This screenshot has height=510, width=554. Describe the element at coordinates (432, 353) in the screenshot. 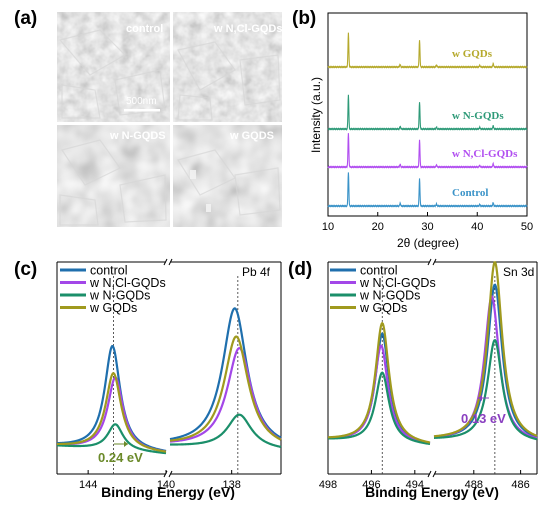

I see `sn3d-traces` at that location.